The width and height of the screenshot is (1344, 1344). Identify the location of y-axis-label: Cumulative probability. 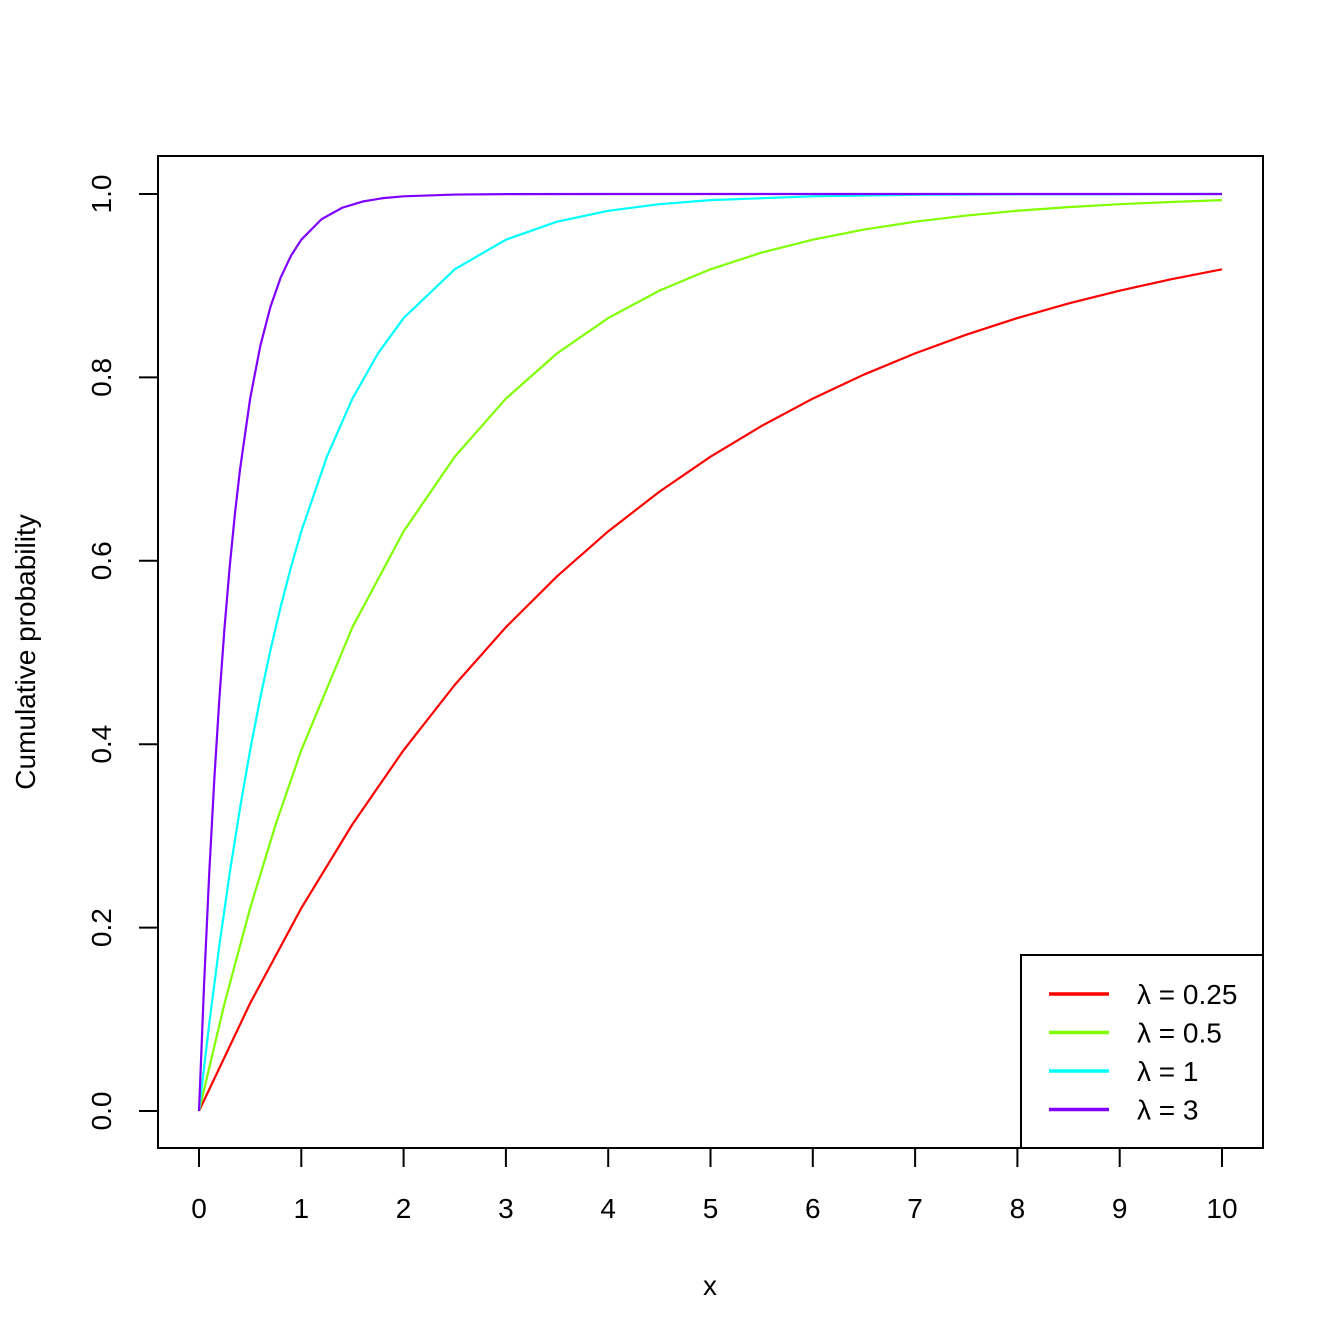
(25, 651).